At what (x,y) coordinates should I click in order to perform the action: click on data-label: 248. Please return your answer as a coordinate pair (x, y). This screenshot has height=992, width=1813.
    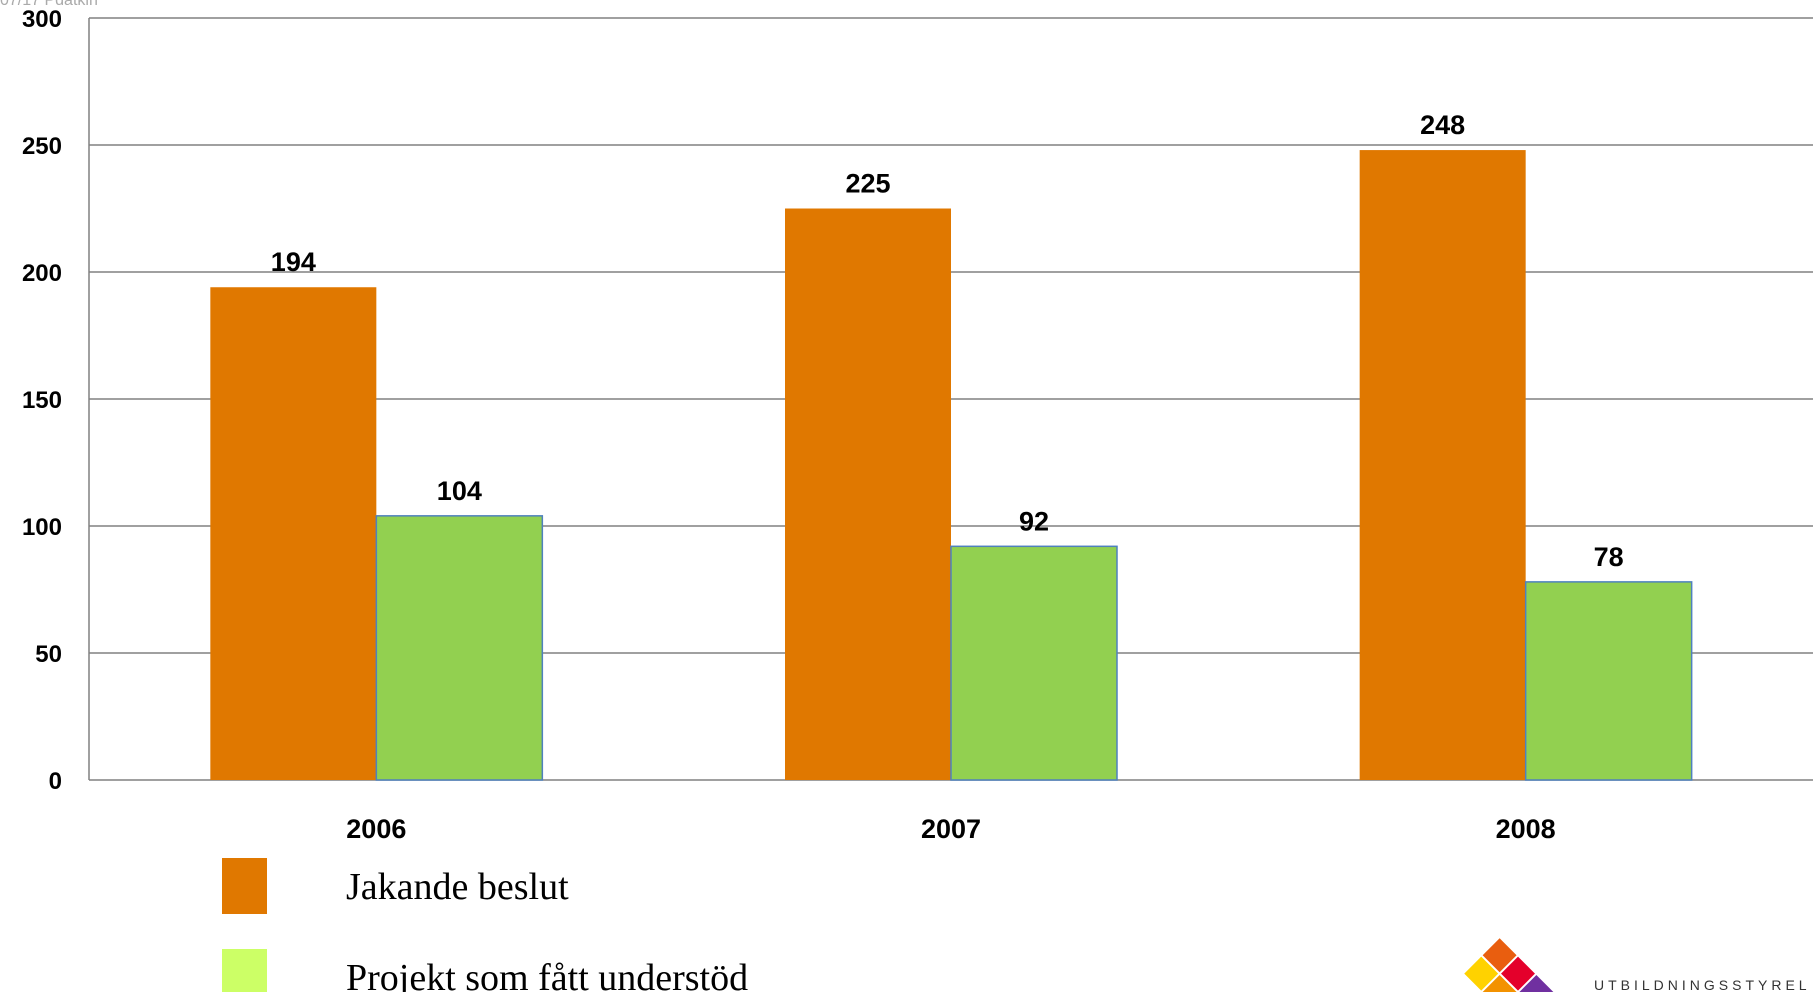
    Looking at the image, I should click on (1442, 125).